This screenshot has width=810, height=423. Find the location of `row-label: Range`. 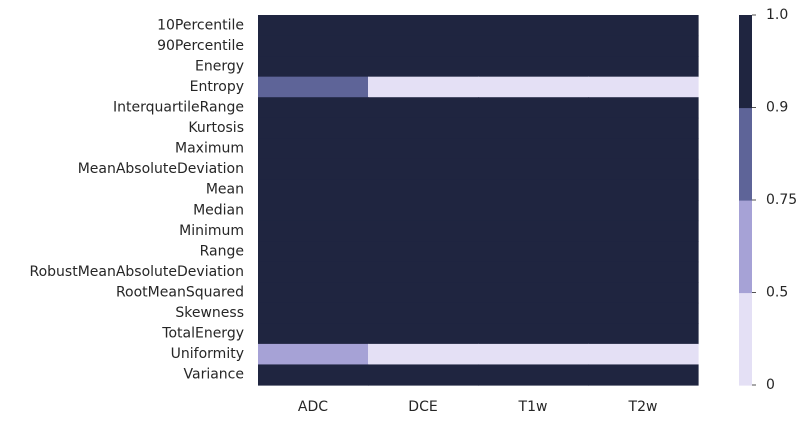

row-label: Range is located at coordinates (222, 251).